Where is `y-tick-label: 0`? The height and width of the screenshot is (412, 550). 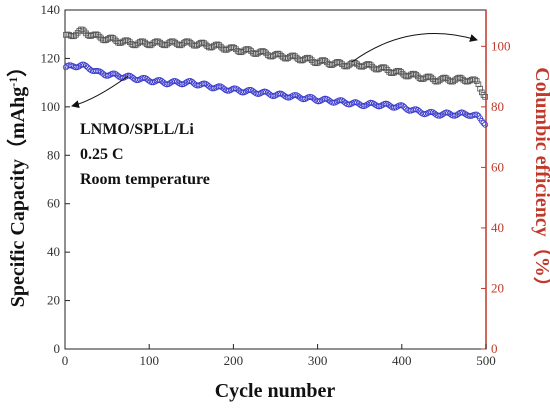
y-tick-label: 0 is located at coordinates (57, 348).